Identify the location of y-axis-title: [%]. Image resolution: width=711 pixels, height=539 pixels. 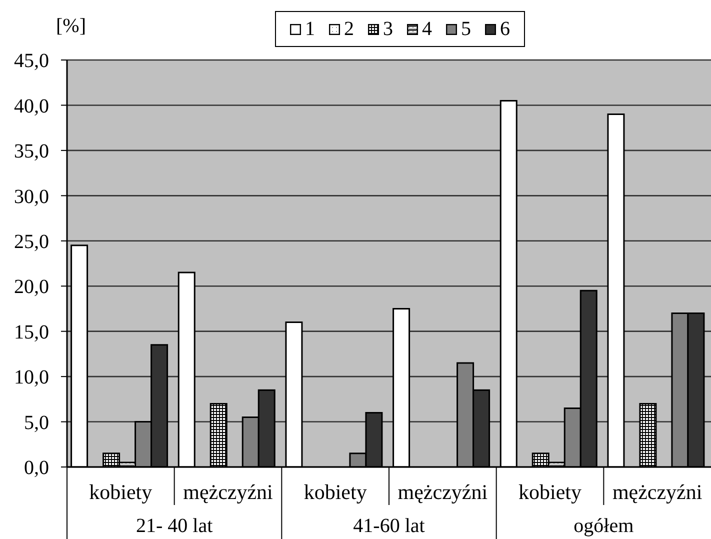
(71, 26).